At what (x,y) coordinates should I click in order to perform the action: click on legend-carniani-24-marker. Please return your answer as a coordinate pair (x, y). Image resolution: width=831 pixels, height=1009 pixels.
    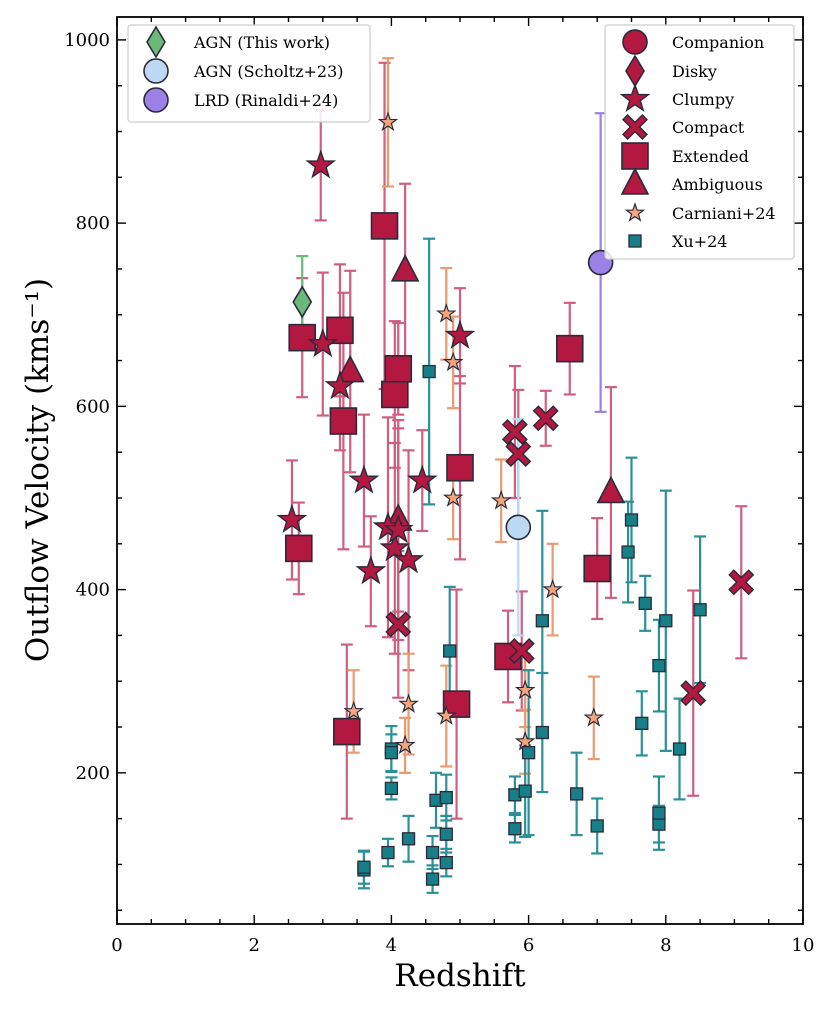
    Looking at the image, I should click on (635, 212).